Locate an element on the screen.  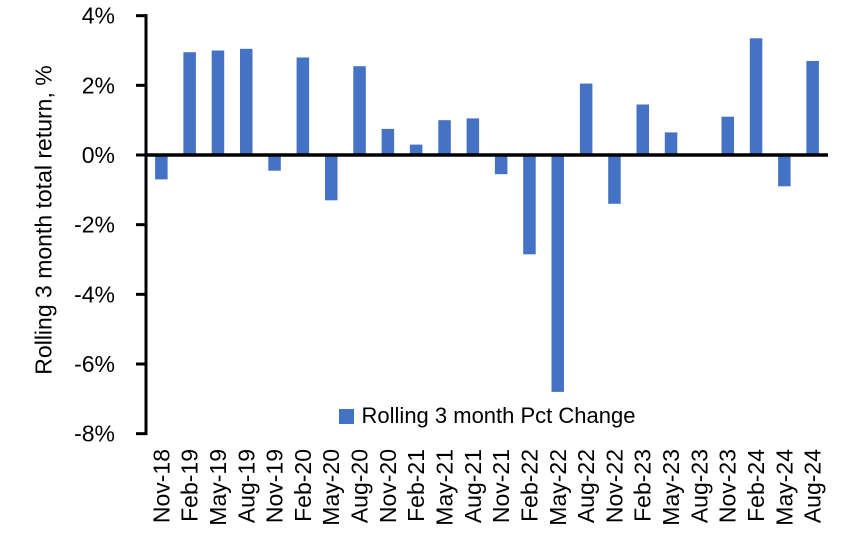
x-tick-label: Aug-20 is located at coordinates (360, 486).